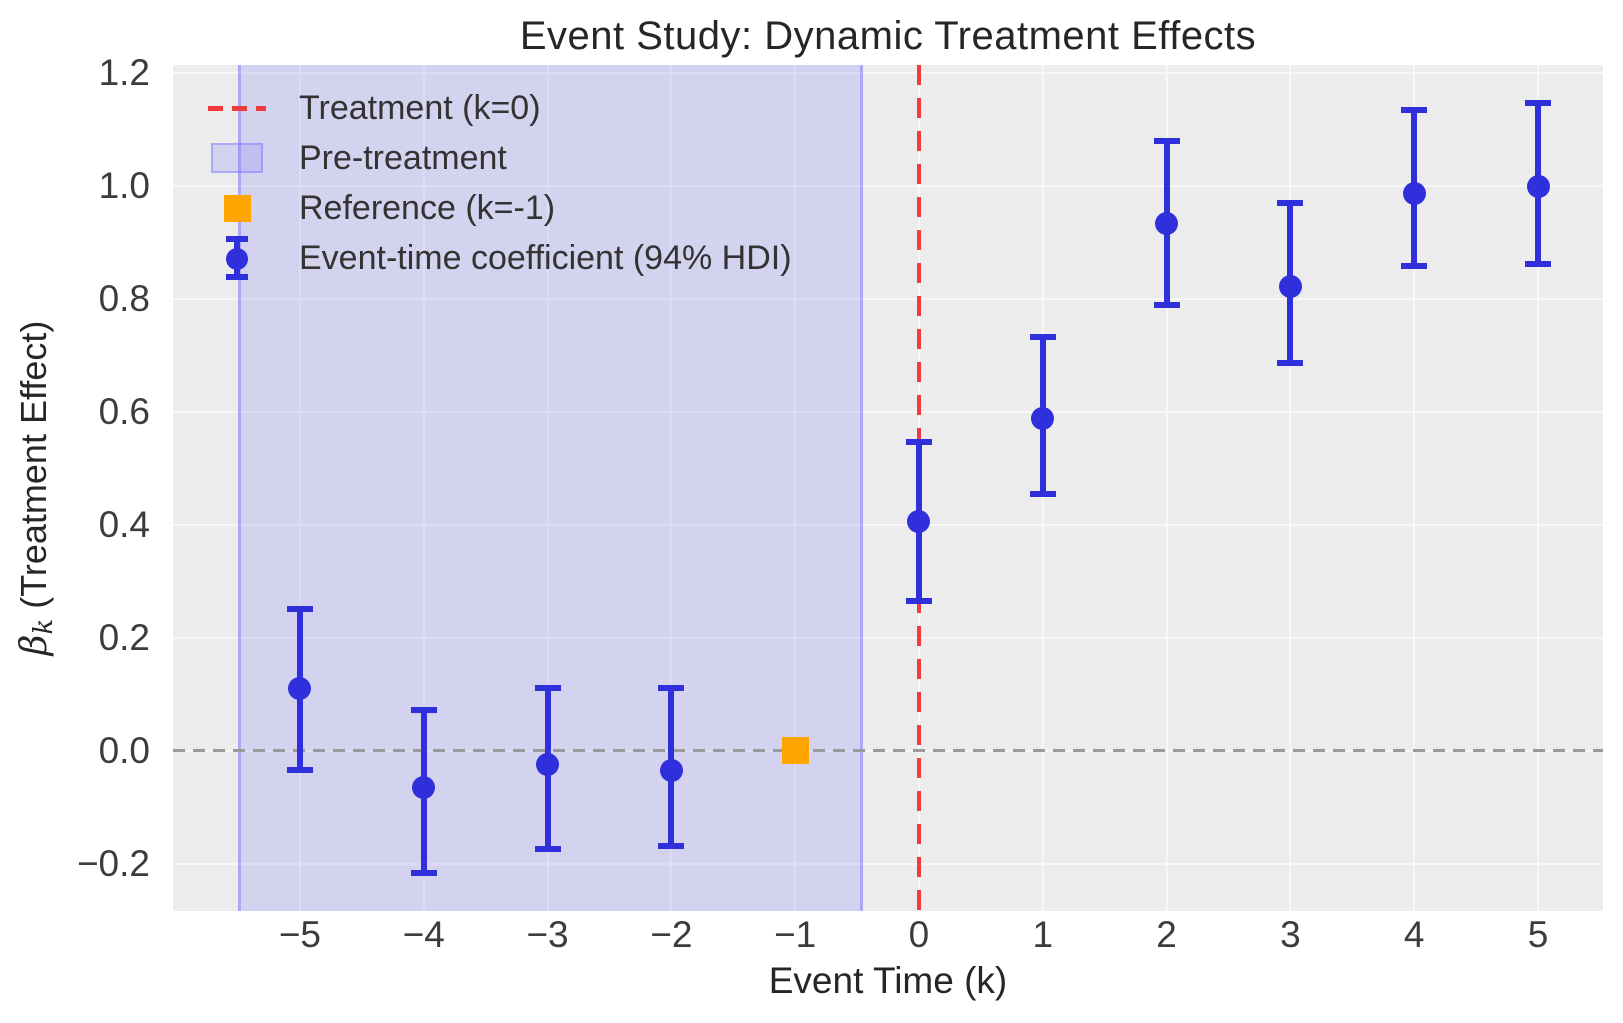  I want to click on legend-item-pretreatment: Pre-treatment, so click(489, 158).